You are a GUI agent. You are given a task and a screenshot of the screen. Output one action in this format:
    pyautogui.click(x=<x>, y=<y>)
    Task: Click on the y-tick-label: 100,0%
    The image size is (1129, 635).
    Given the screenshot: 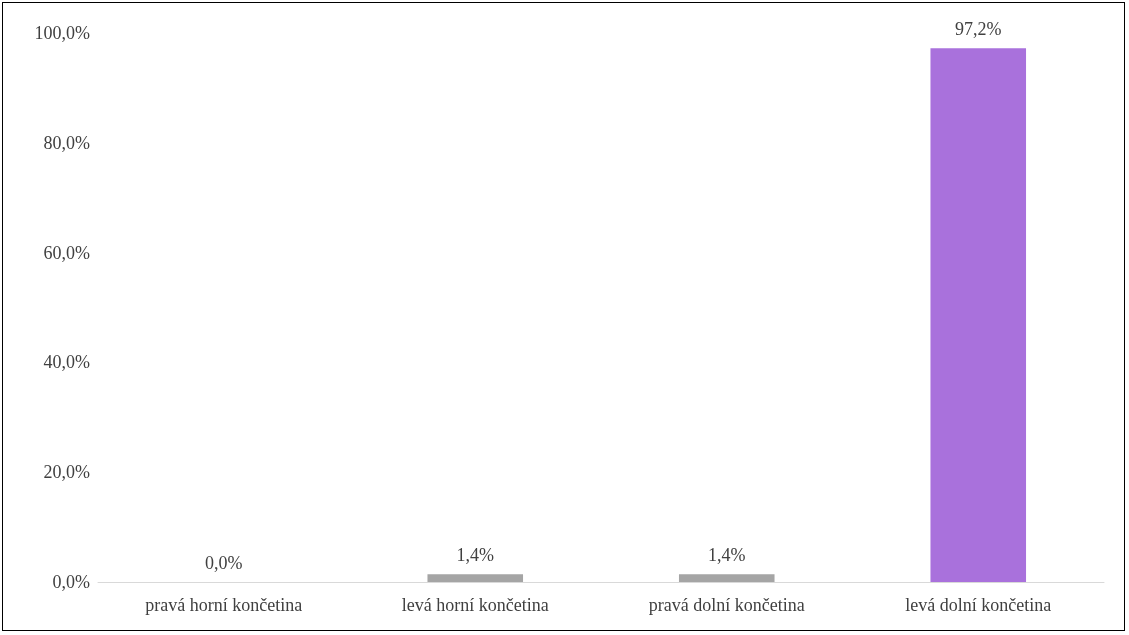 What is the action you would take?
    pyautogui.click(x=62, y=33)
    